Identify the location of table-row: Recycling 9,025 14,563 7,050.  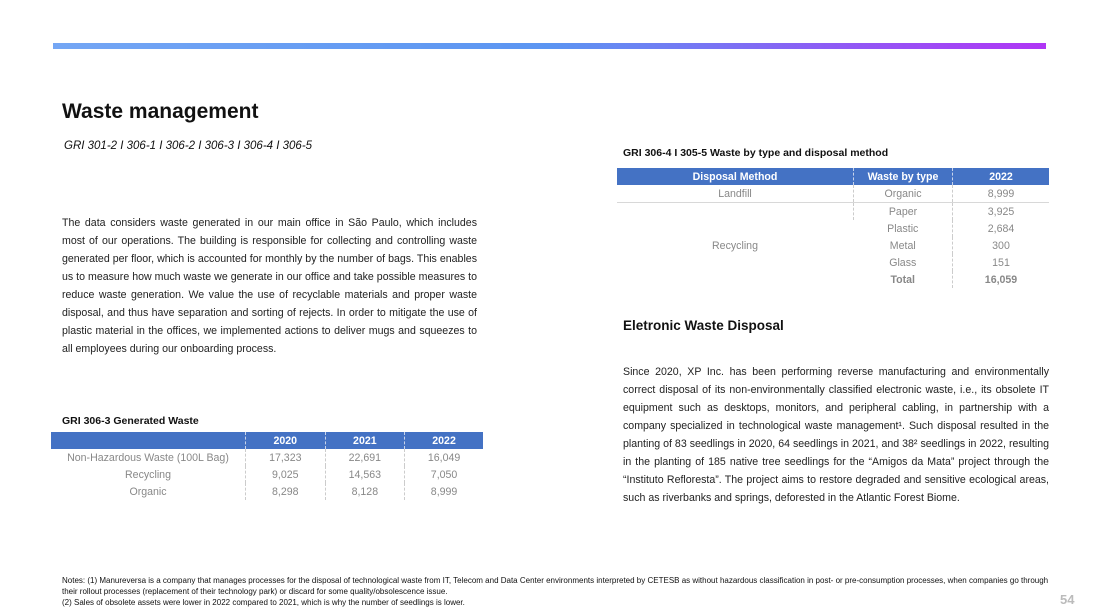
(267, 474).